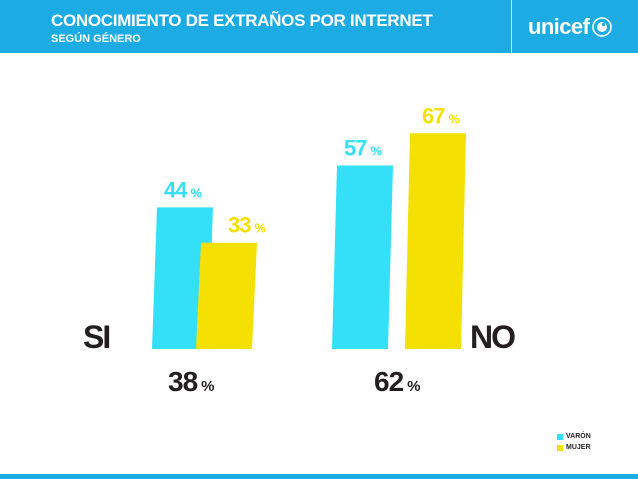 The height and width of the screenshot is (479, 638). What do you see at coordinates (319, 476) in the screenshot?
I see `footer-bar` at bounding box center [319, 476].